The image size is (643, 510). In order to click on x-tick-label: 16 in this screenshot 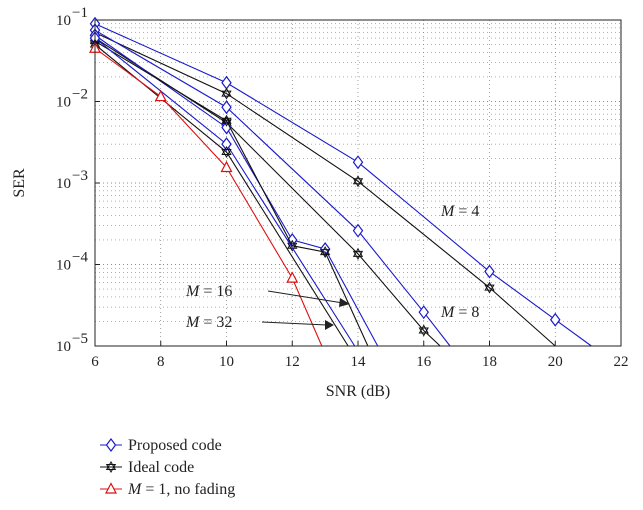, I will do `click(424, 362)`.